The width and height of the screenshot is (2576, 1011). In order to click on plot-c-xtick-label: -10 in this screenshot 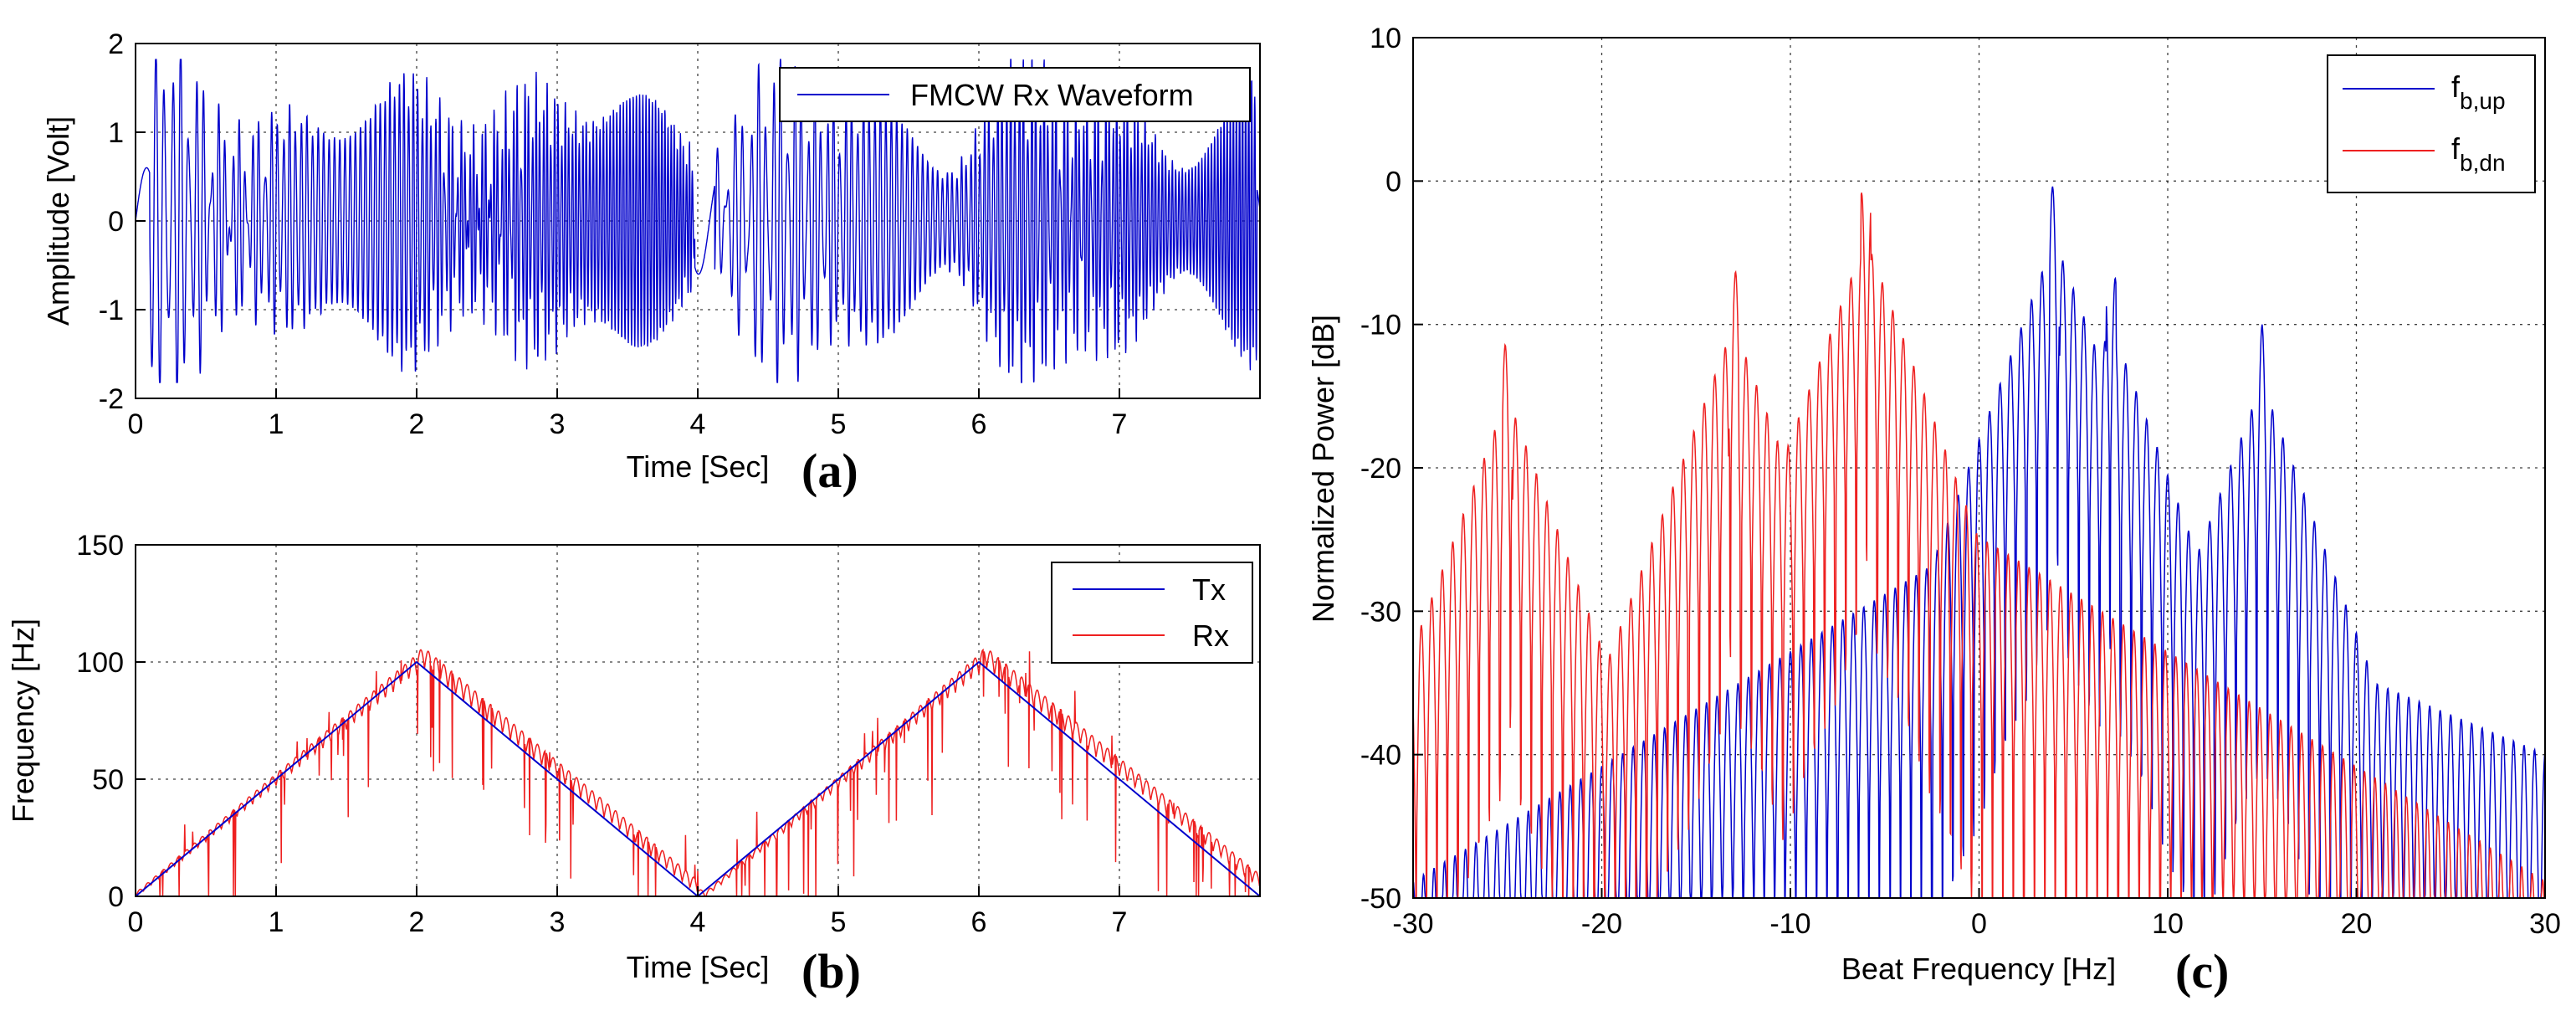, I will do `click(1790, 924)`.